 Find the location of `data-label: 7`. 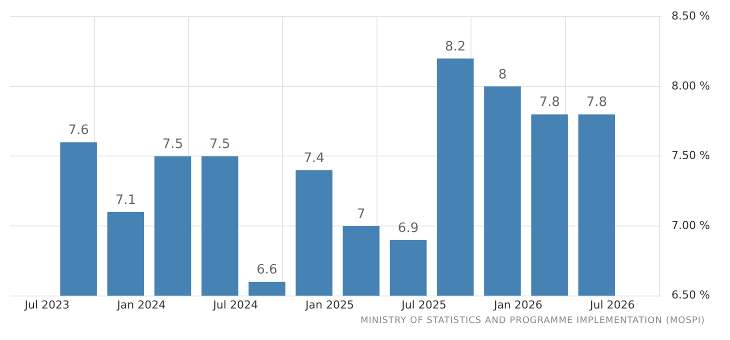

data-label: 7 is located at coordinates (361, 214).